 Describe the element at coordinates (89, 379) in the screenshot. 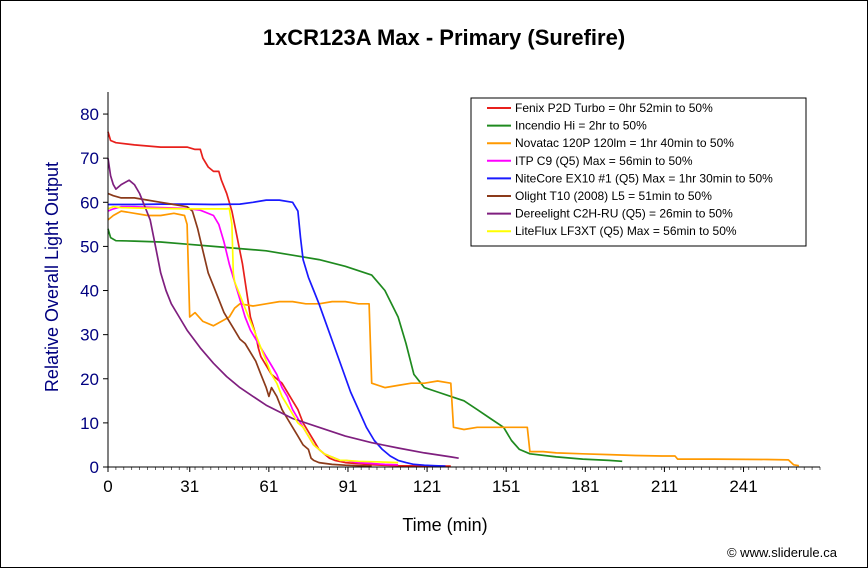

I see `y-tick-label: 20` at that location.